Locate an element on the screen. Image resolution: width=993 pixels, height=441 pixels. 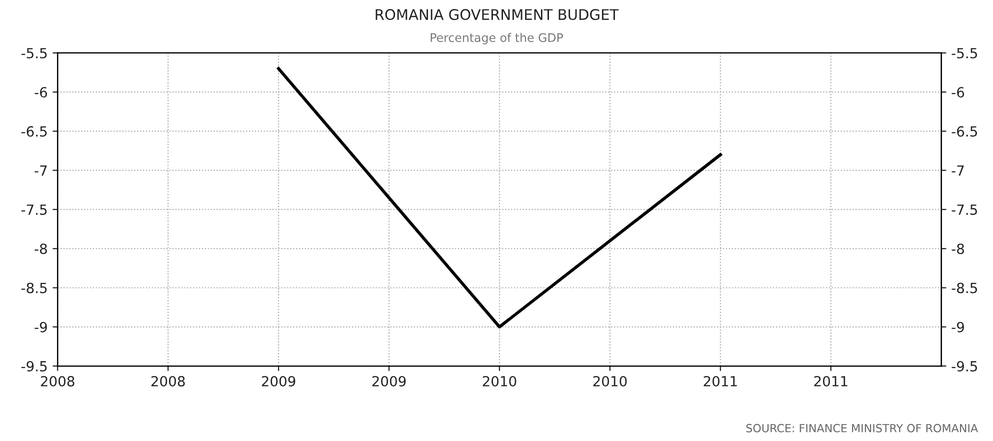
y-tick-label: -8.5 is located at coordinates (34, 288).